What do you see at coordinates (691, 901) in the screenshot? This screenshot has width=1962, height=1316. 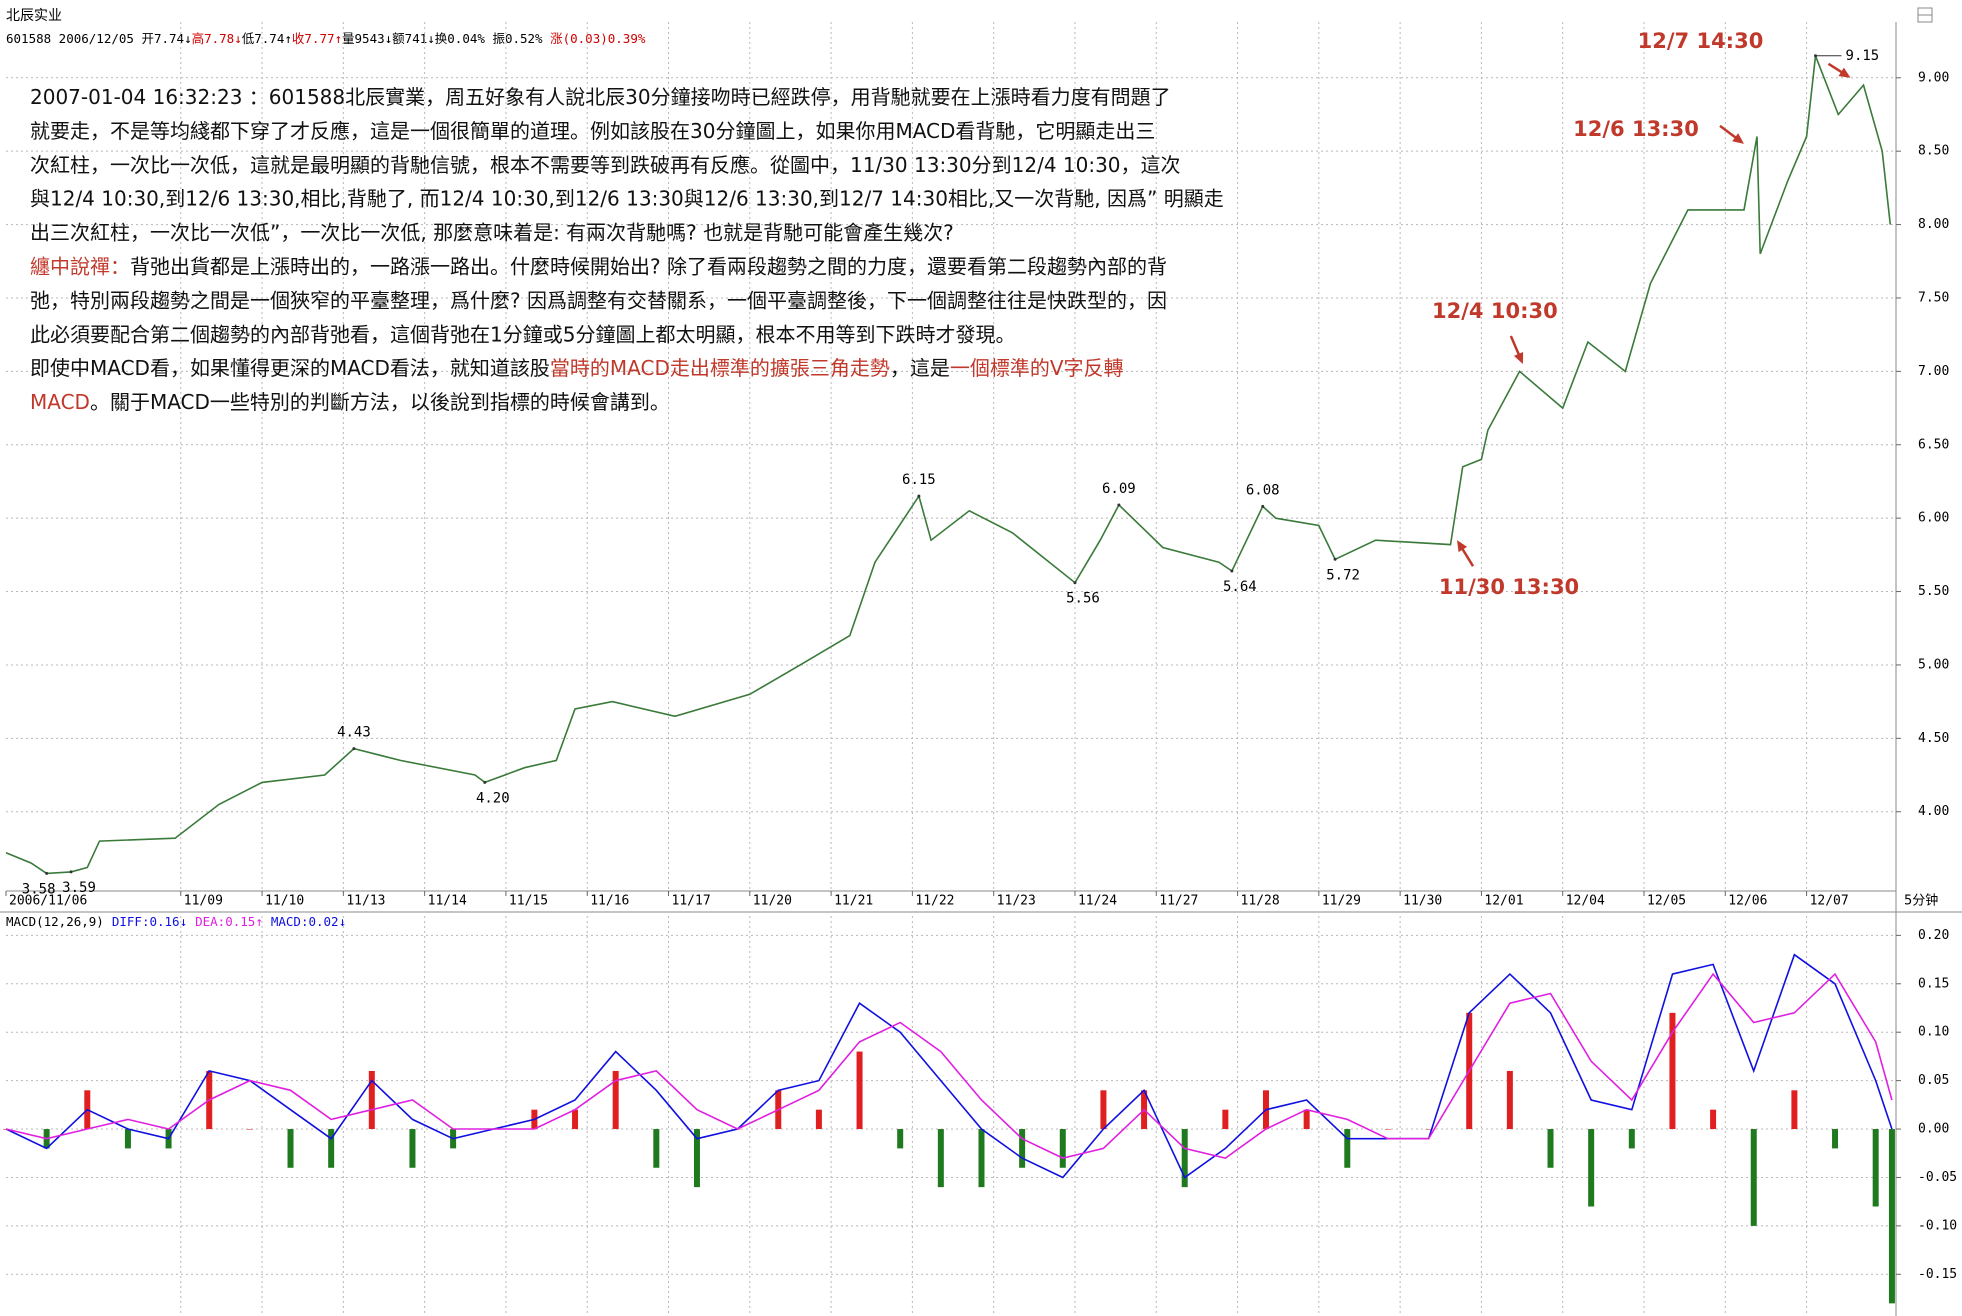 I see `x-tick-label: 11/17` at bounding box center [691, 901].